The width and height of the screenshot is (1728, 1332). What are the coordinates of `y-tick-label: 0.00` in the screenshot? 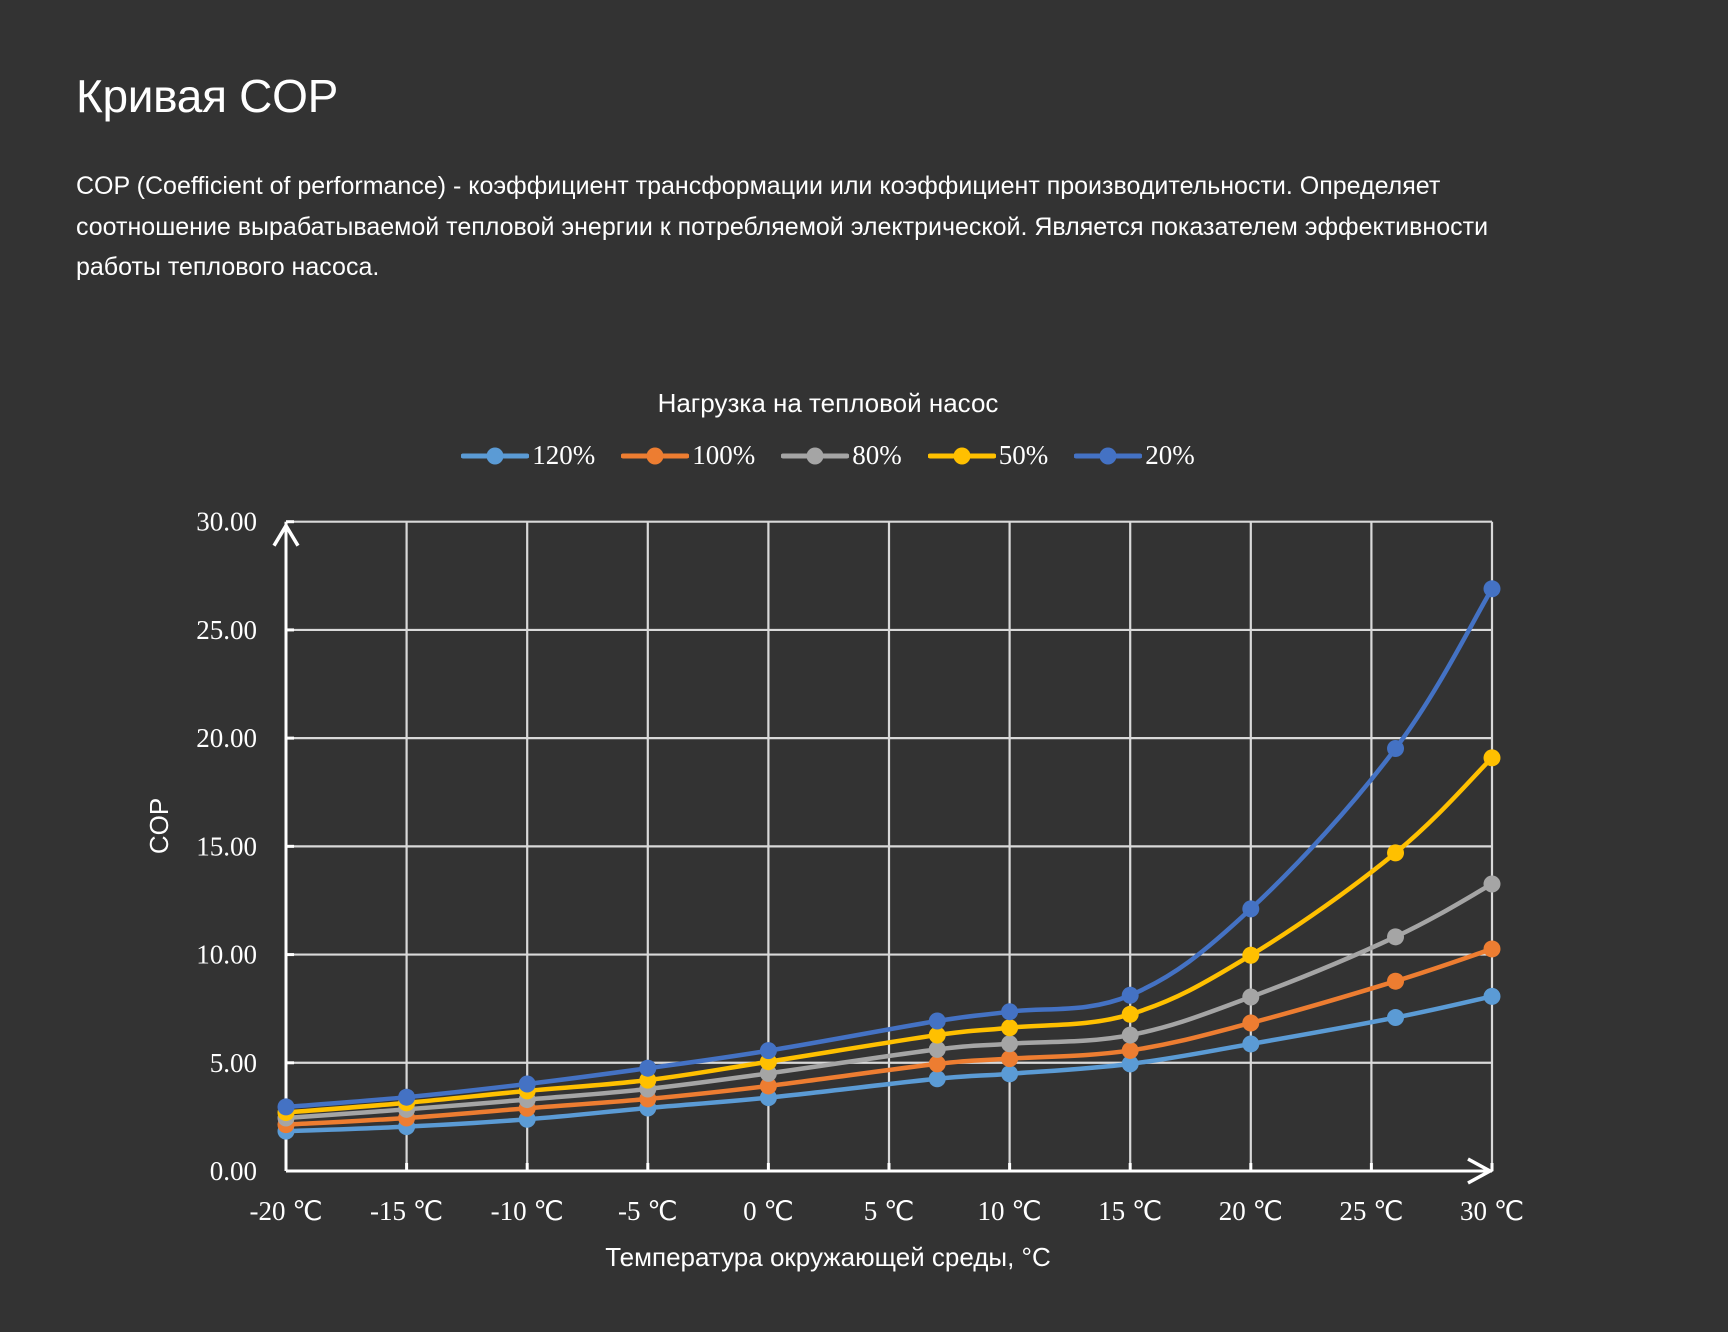 It's located at (233, 1171).